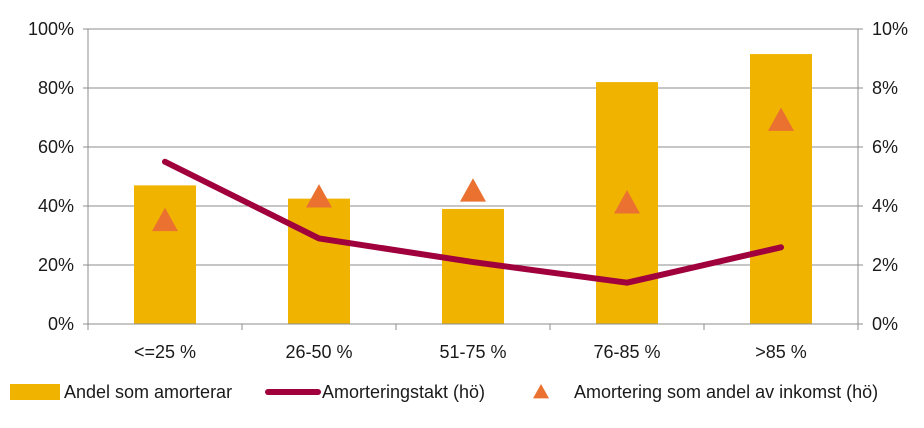  Describe the element at coordinates (885, 206) in the screenshot. I see `y-tick-label-right: 4%` at that location.